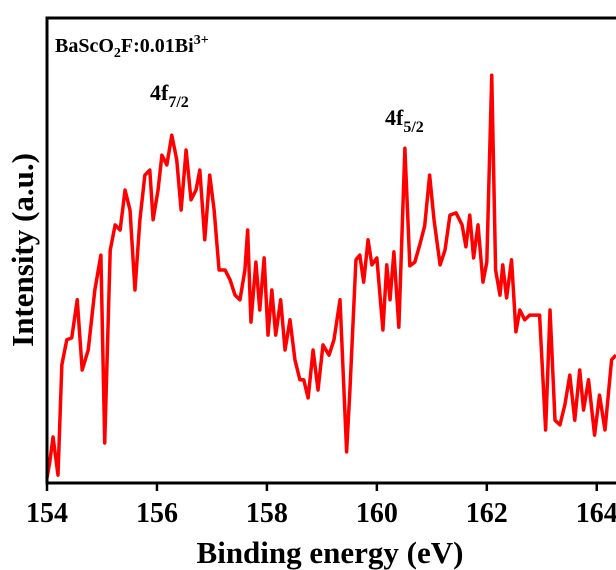 Image resolution: width=616 pixels, height=570 pixels. Describe the element at coordinates (22, 250) in the screenshot. I see `y-axis-label: Intensity (a.u.)` at that location.